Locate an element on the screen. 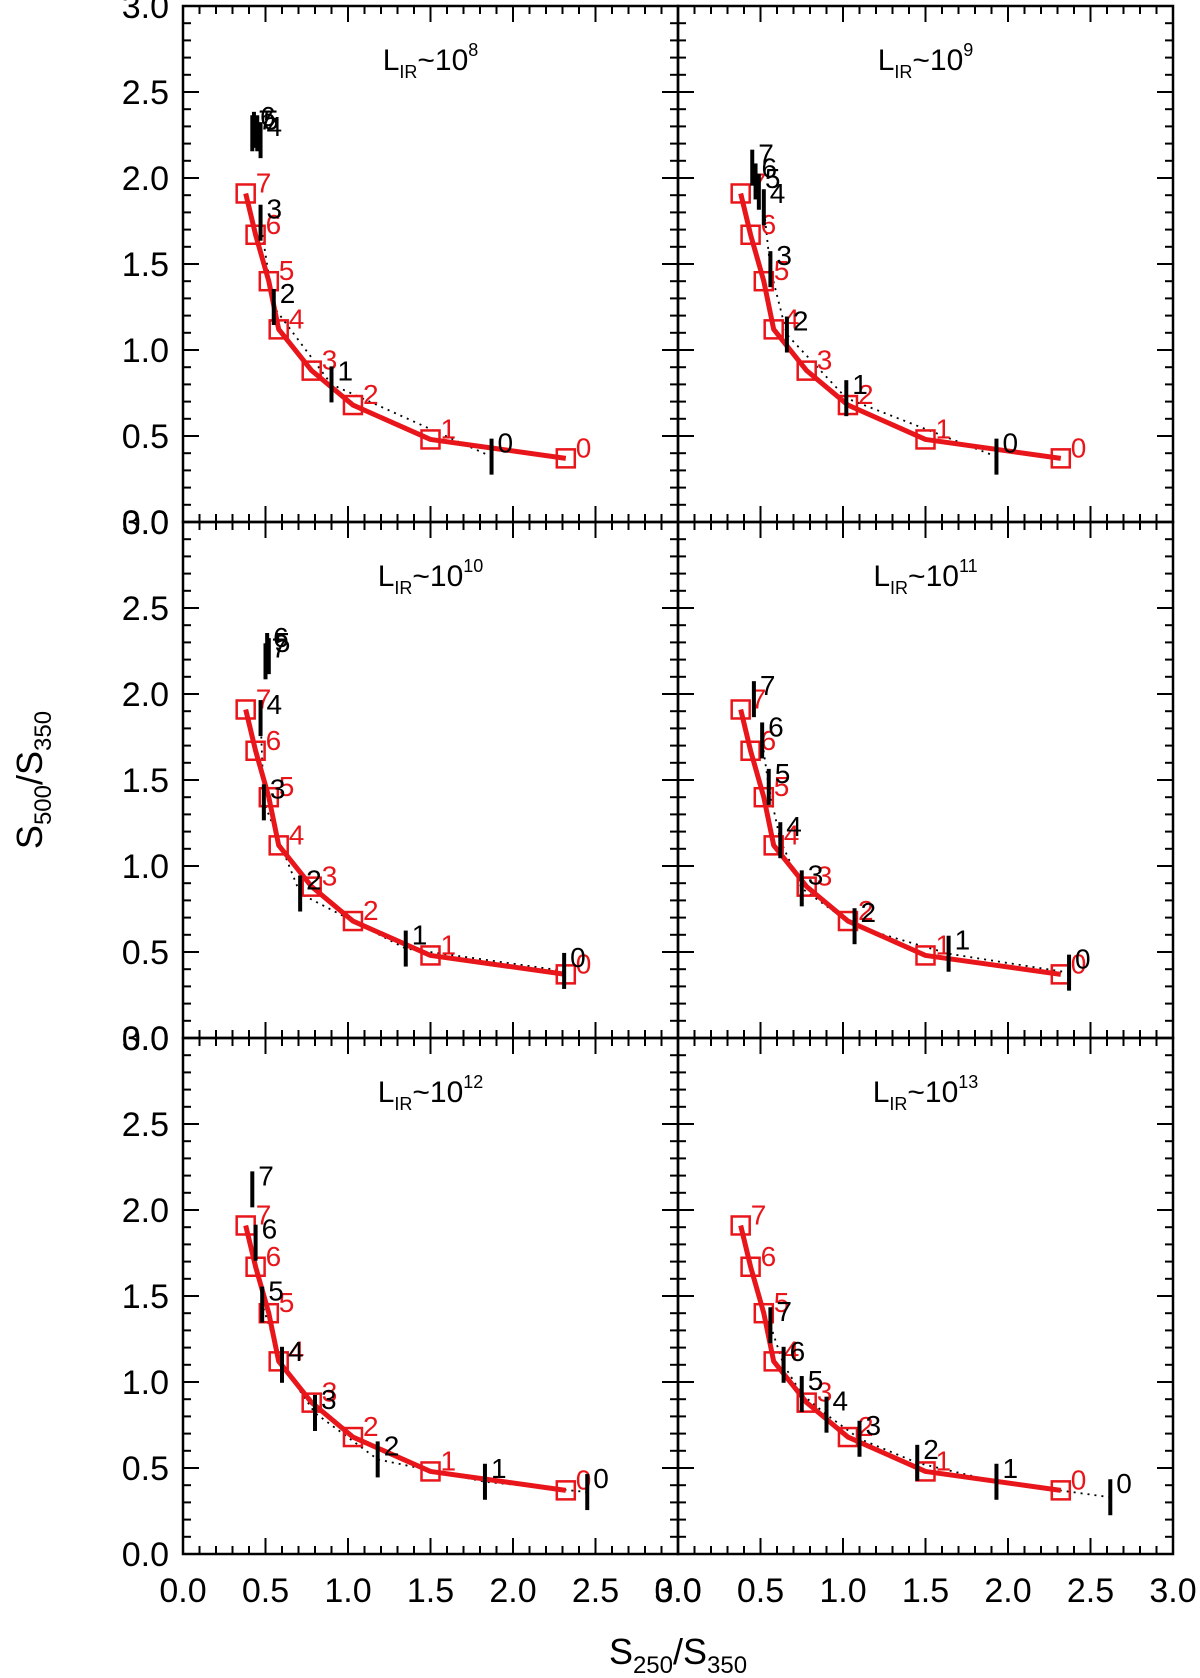 The height and width of the screenshot is (1678, 1200). x-tick-label: 0.5 is located at coordinates (760, 1591).